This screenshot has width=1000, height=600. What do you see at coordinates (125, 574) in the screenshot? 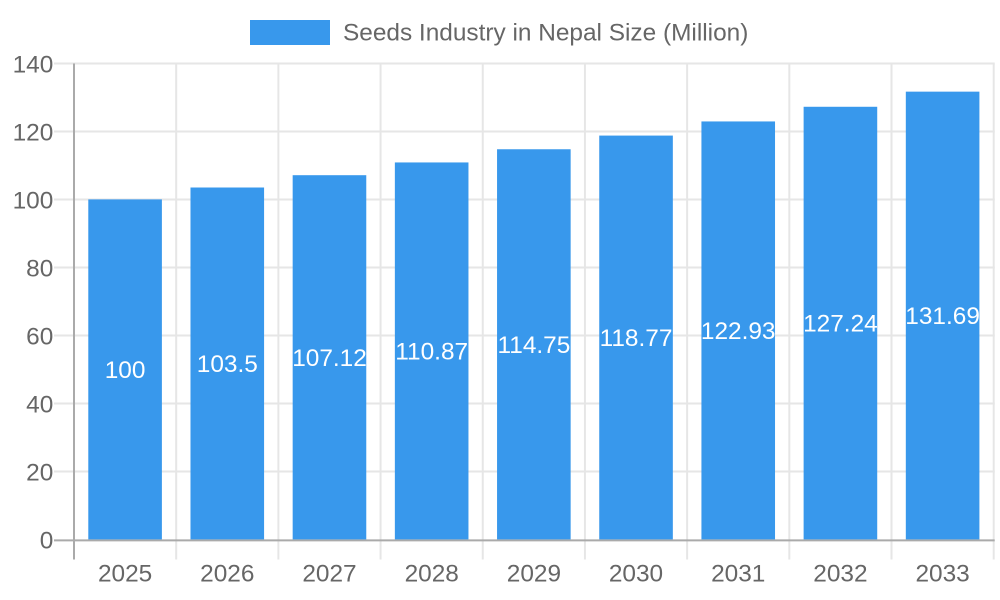
I see `svg-text: 2025` at bounding box center [125, 574].